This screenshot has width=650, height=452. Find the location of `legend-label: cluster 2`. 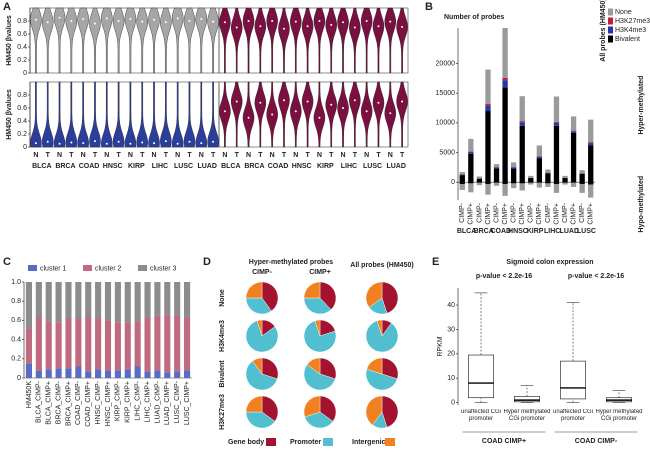

legend-label: cluster 2 is located at coordinates (108, 268).